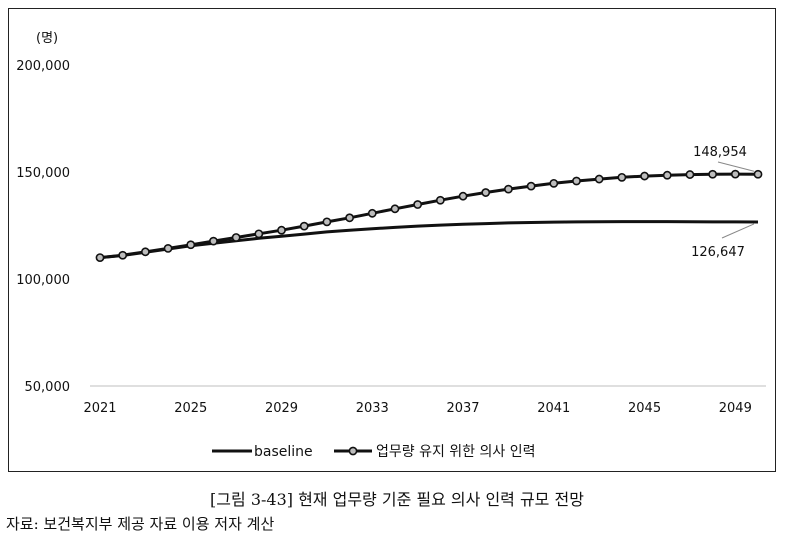 The height and width of the screenshot is (541, 794). What do you see at coordinates (47, 38) in the screenshot?
I see `y-unit-label: (명)` at bounding box center [47, 38].